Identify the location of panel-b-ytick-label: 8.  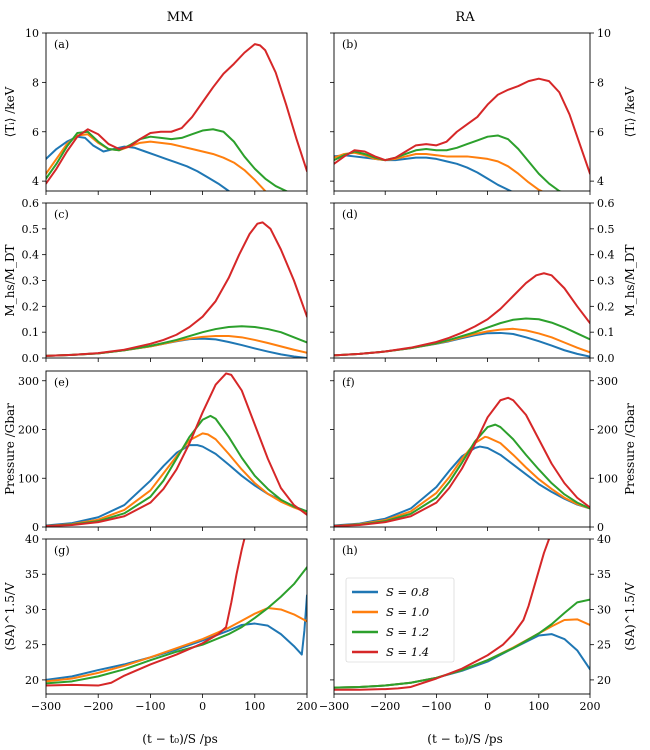
(600, 82).